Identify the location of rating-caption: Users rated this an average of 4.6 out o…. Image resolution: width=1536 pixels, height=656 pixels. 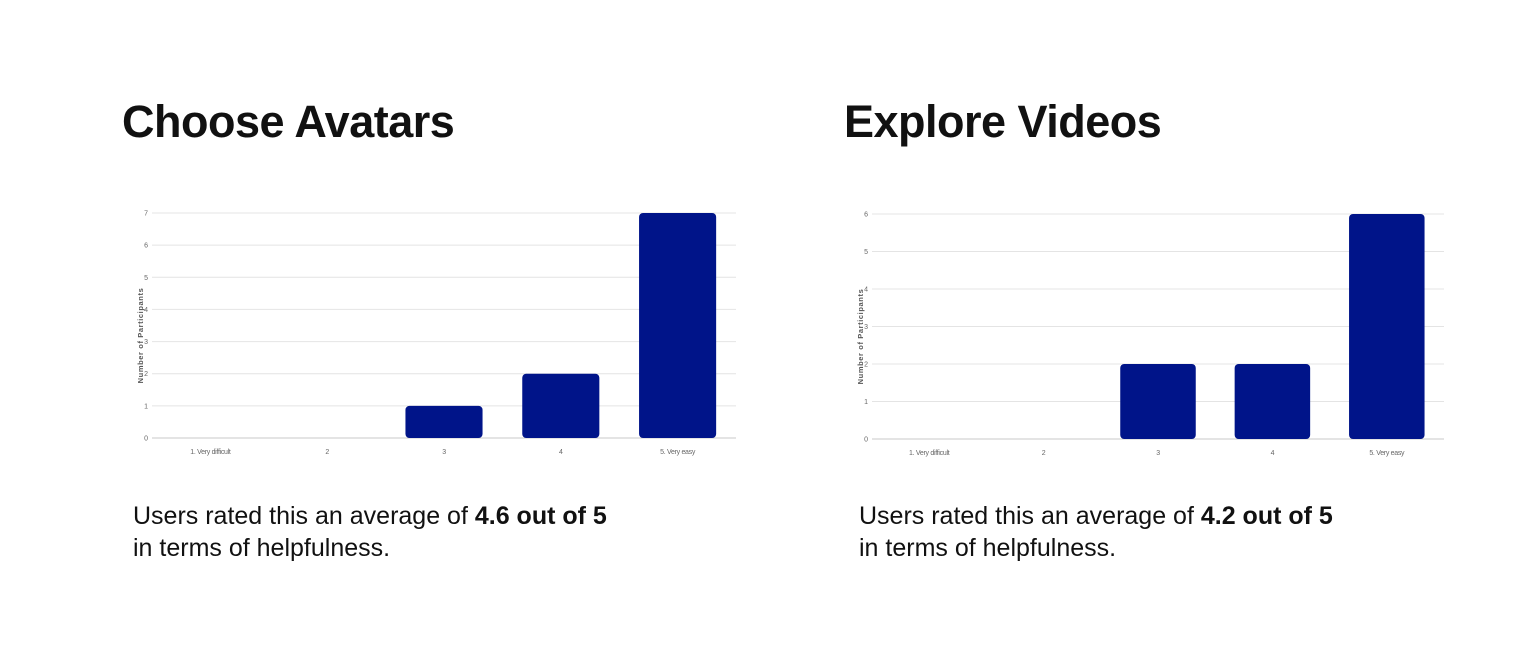
(433, 532).